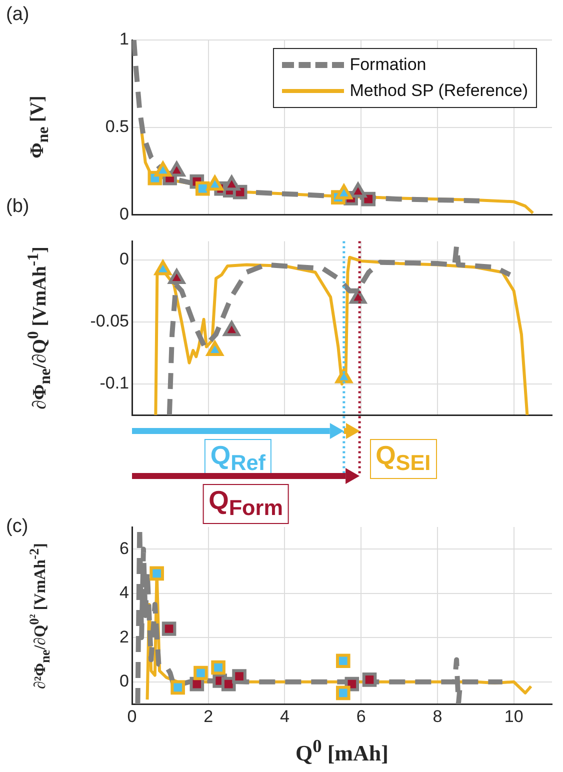  Describe the element at coordinates (238, 459) in the screenshot. I see `text: Q$_{Ref}$` at that location.